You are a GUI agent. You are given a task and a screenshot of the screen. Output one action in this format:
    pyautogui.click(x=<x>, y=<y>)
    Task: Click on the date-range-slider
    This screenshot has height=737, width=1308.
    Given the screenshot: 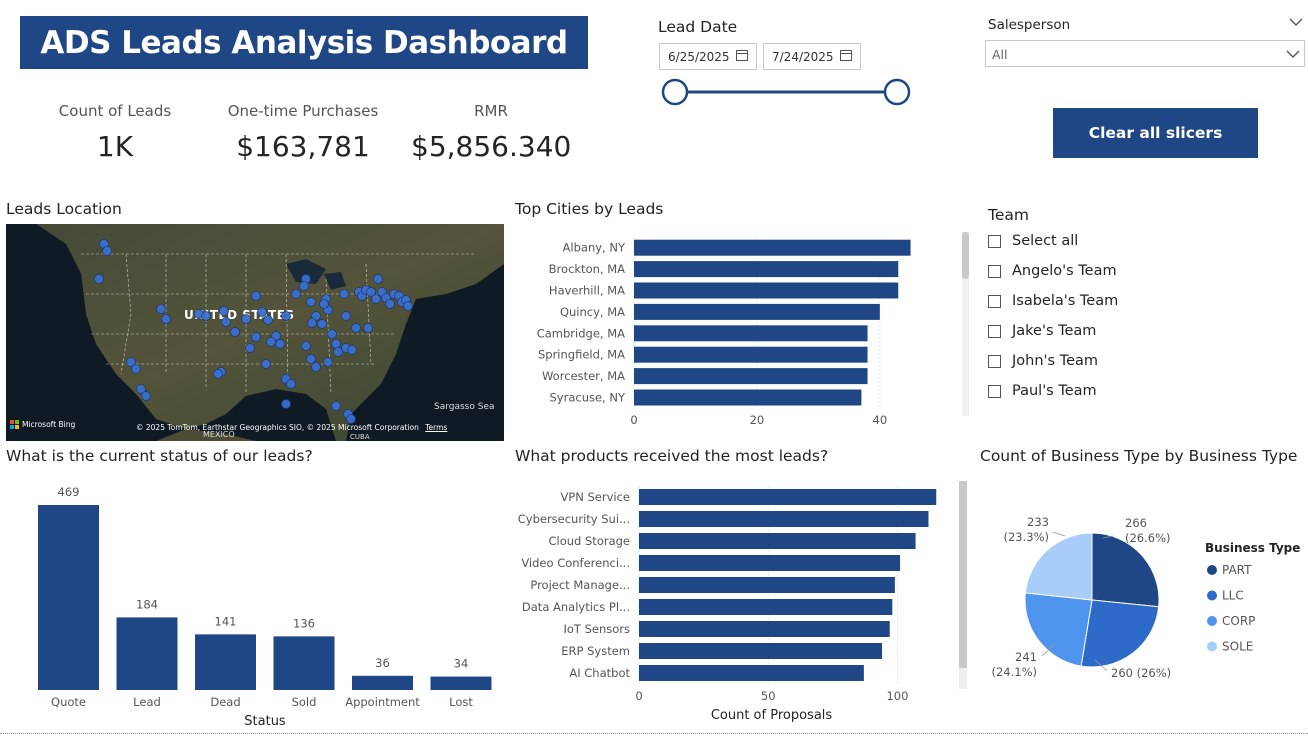 What is the action you would take?
    pyautogui.click(x=786, y=93)
    